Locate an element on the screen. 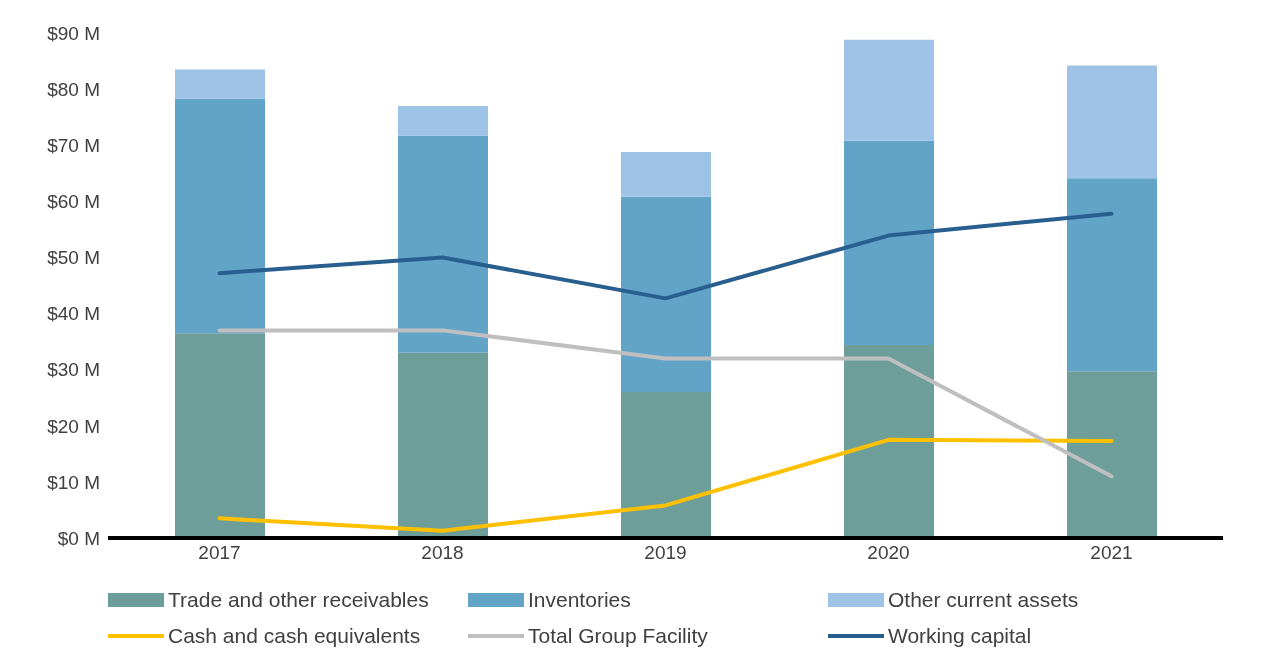 The height and width of the screenshot is (670, 1265). y-tick-label: $0 M is located at coordinates (78, 538).